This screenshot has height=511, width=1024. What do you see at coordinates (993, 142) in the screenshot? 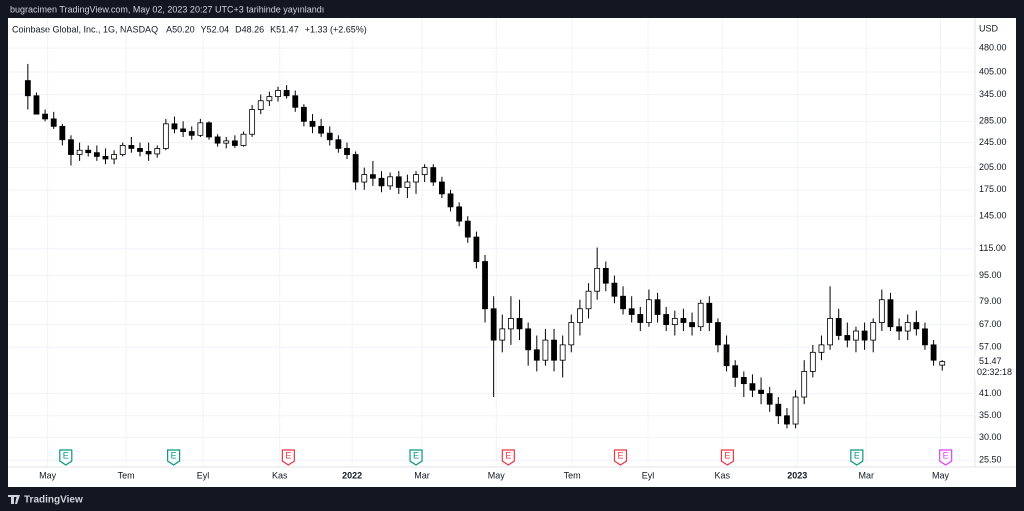
I see `y-tick-label: 245.00` at bounding box center [993, 142].